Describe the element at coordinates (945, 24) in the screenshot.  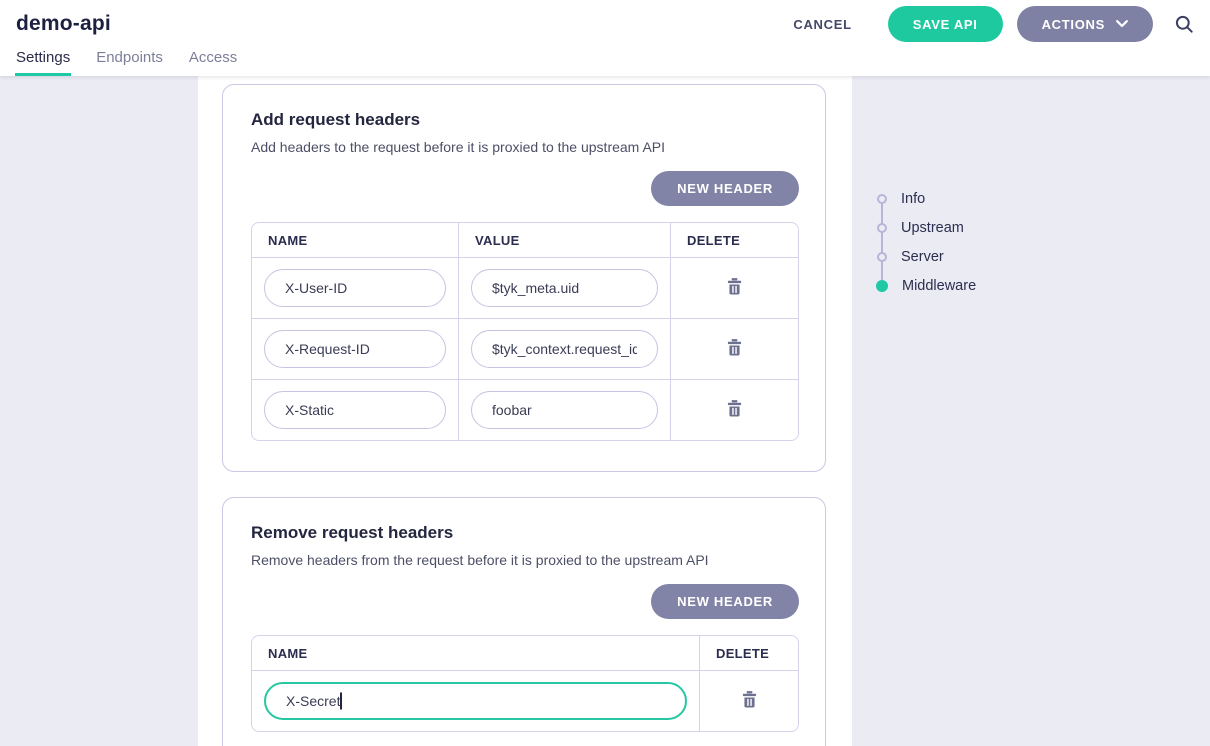
I see `save-api-button: SAVE API` at that location.